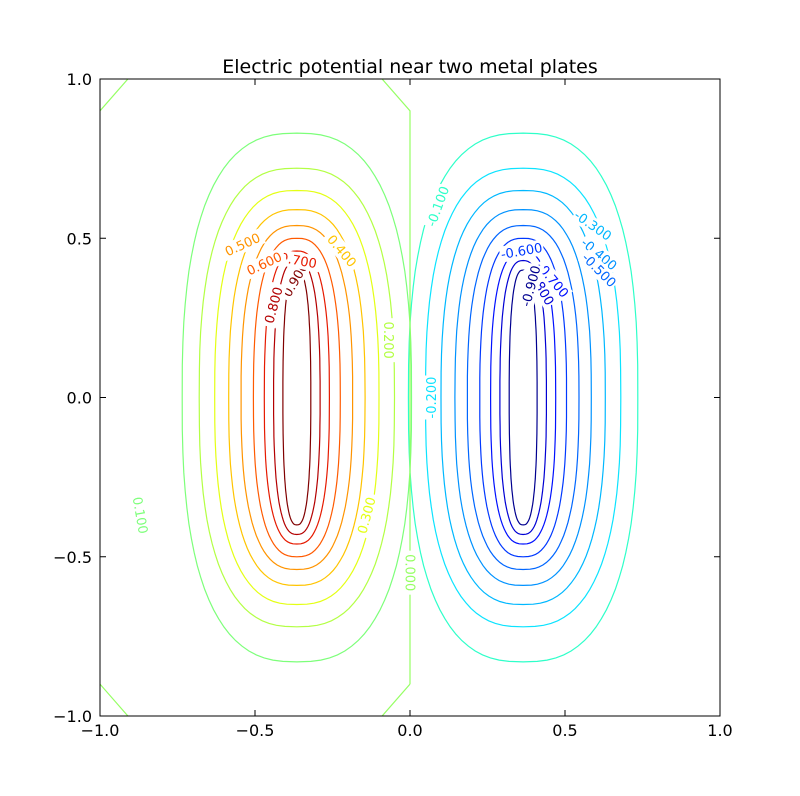 This screenshot has height=796, width=800. I want to click on contour-label: 0.700, so click(298, 261).